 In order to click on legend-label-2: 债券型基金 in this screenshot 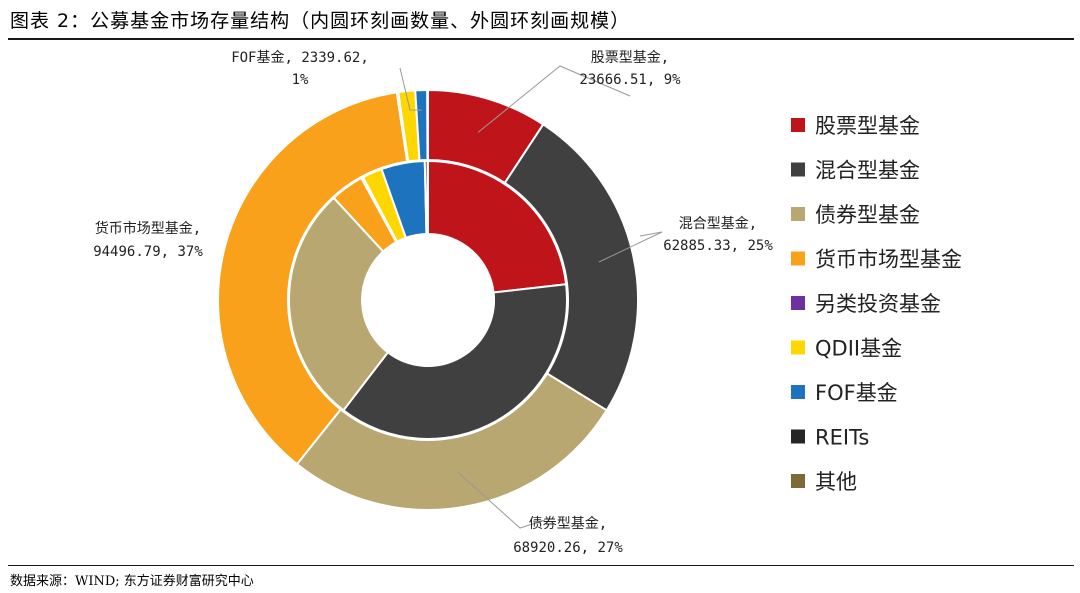, I will do `click(867, 215)`.